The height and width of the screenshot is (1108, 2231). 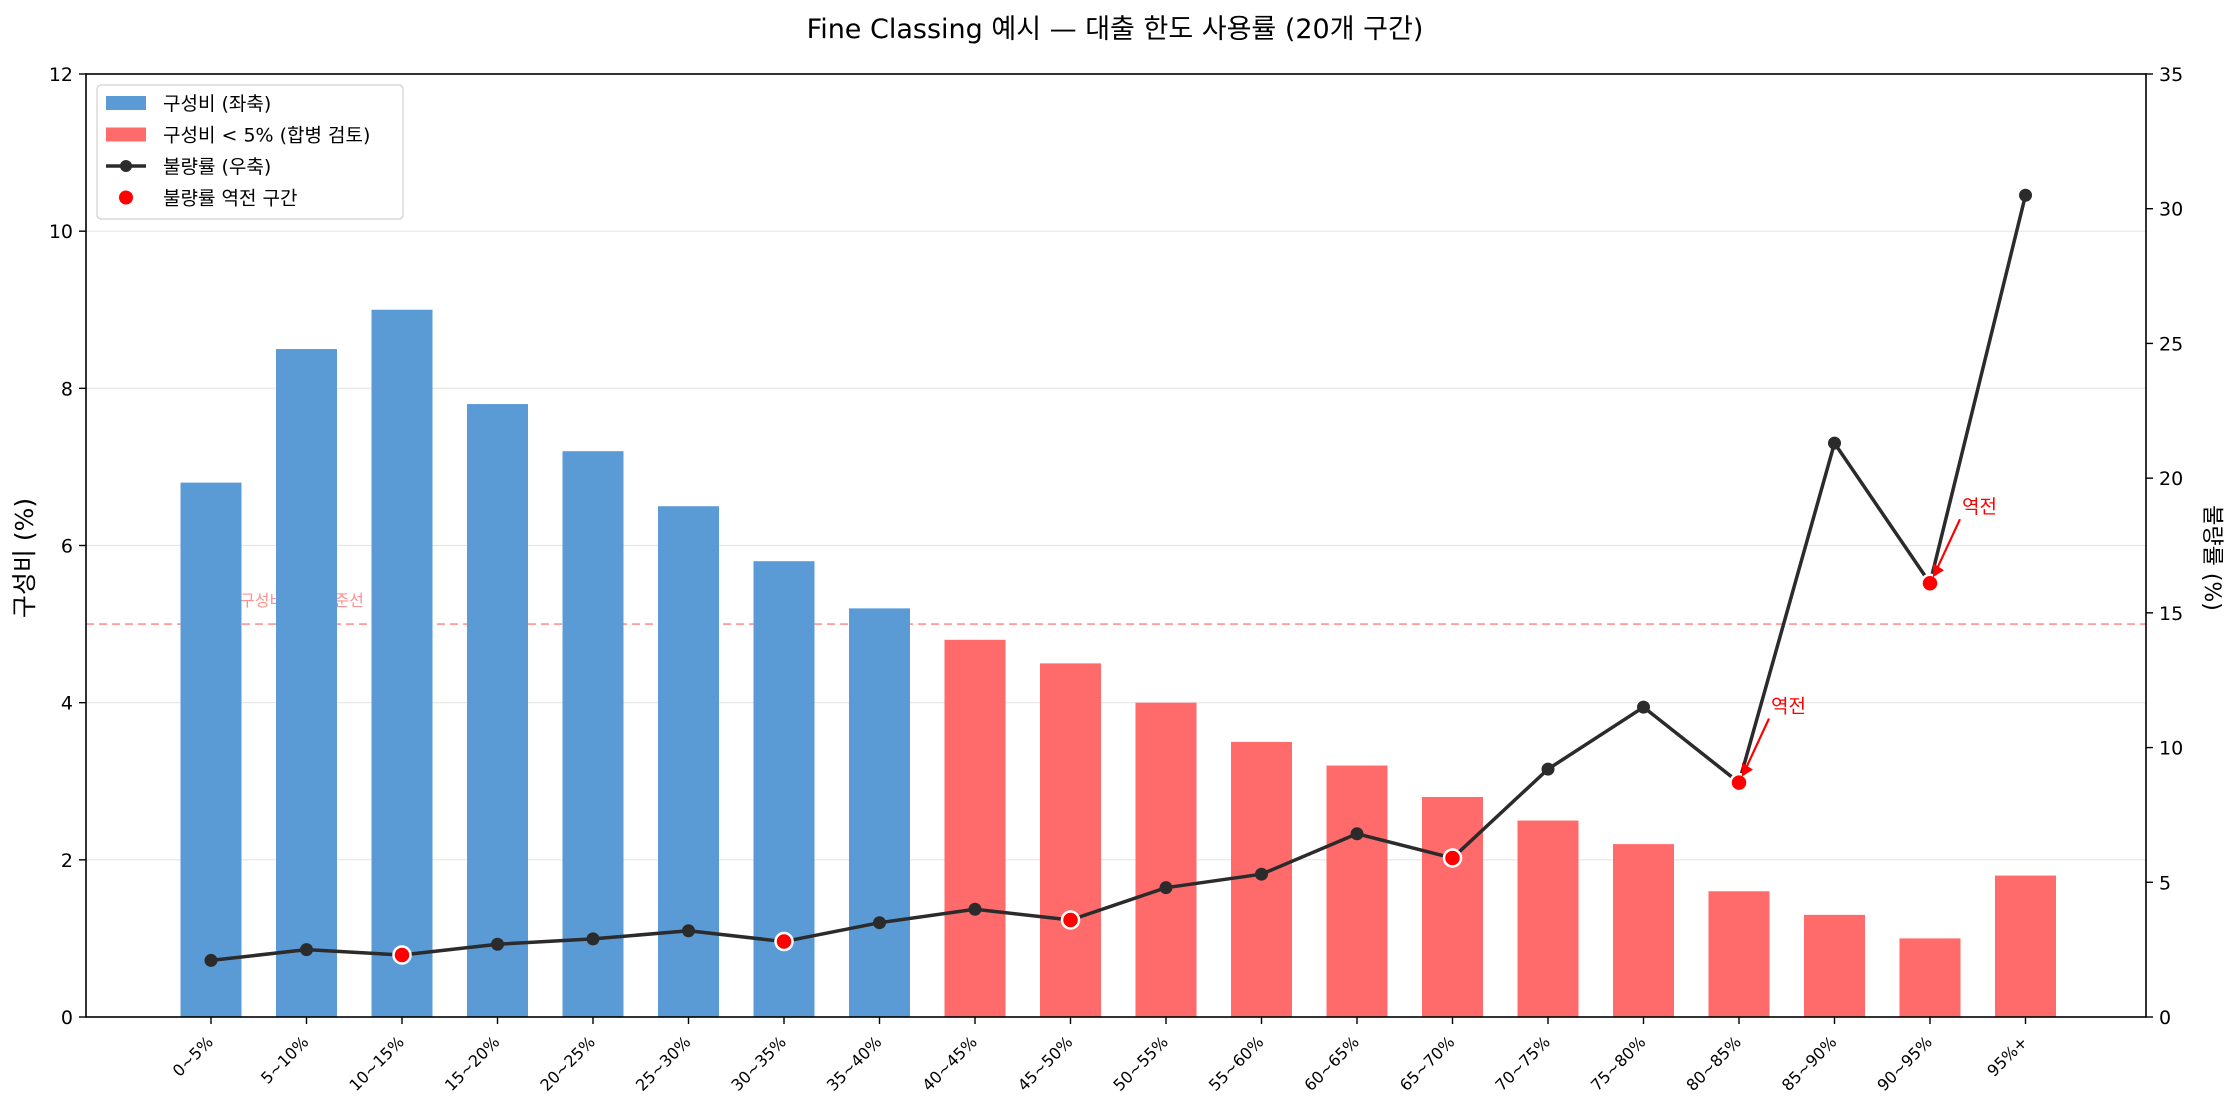 I want to click on x-tick-label: 70~75%, so click(x=1522, y=1063).